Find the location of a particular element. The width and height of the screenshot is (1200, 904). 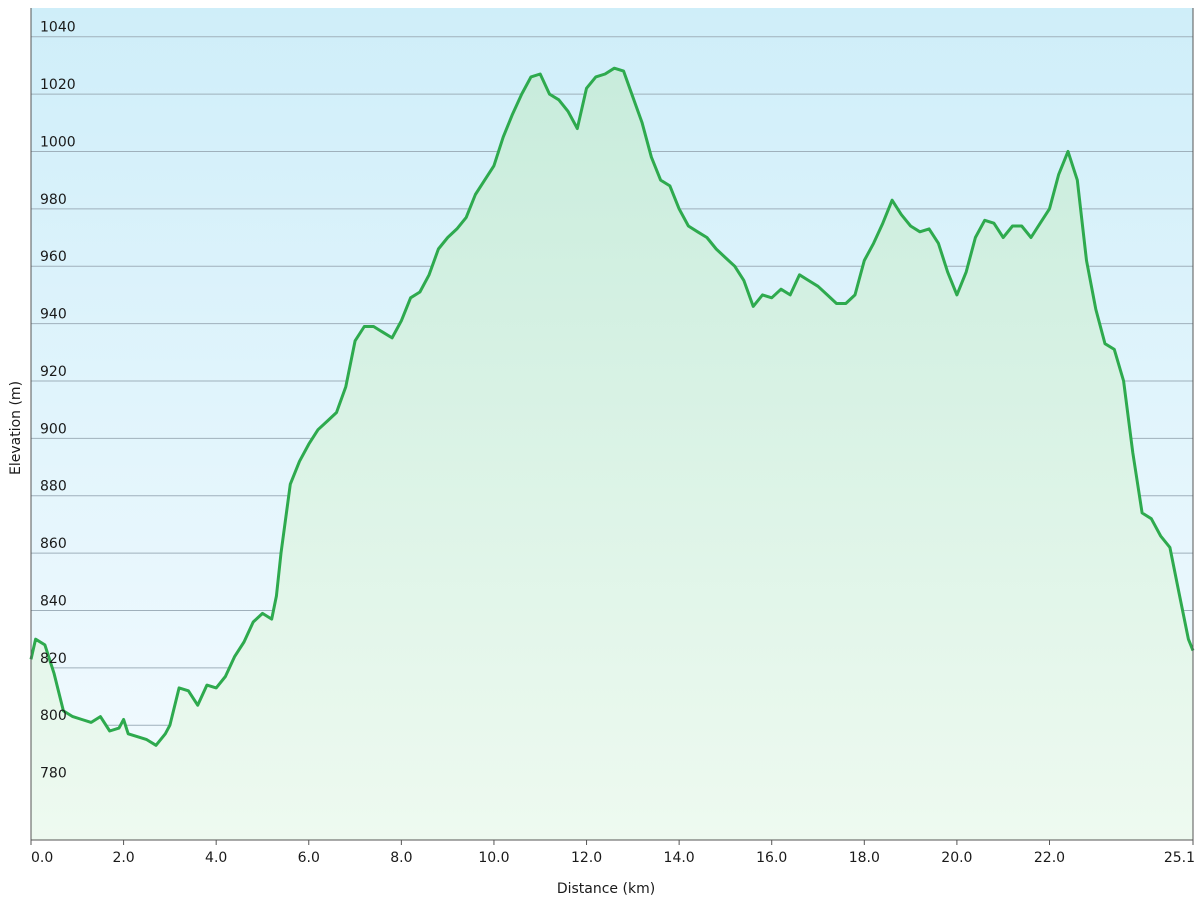

y-axis-title: Elevation (m) is located at coordinates (16, 428).